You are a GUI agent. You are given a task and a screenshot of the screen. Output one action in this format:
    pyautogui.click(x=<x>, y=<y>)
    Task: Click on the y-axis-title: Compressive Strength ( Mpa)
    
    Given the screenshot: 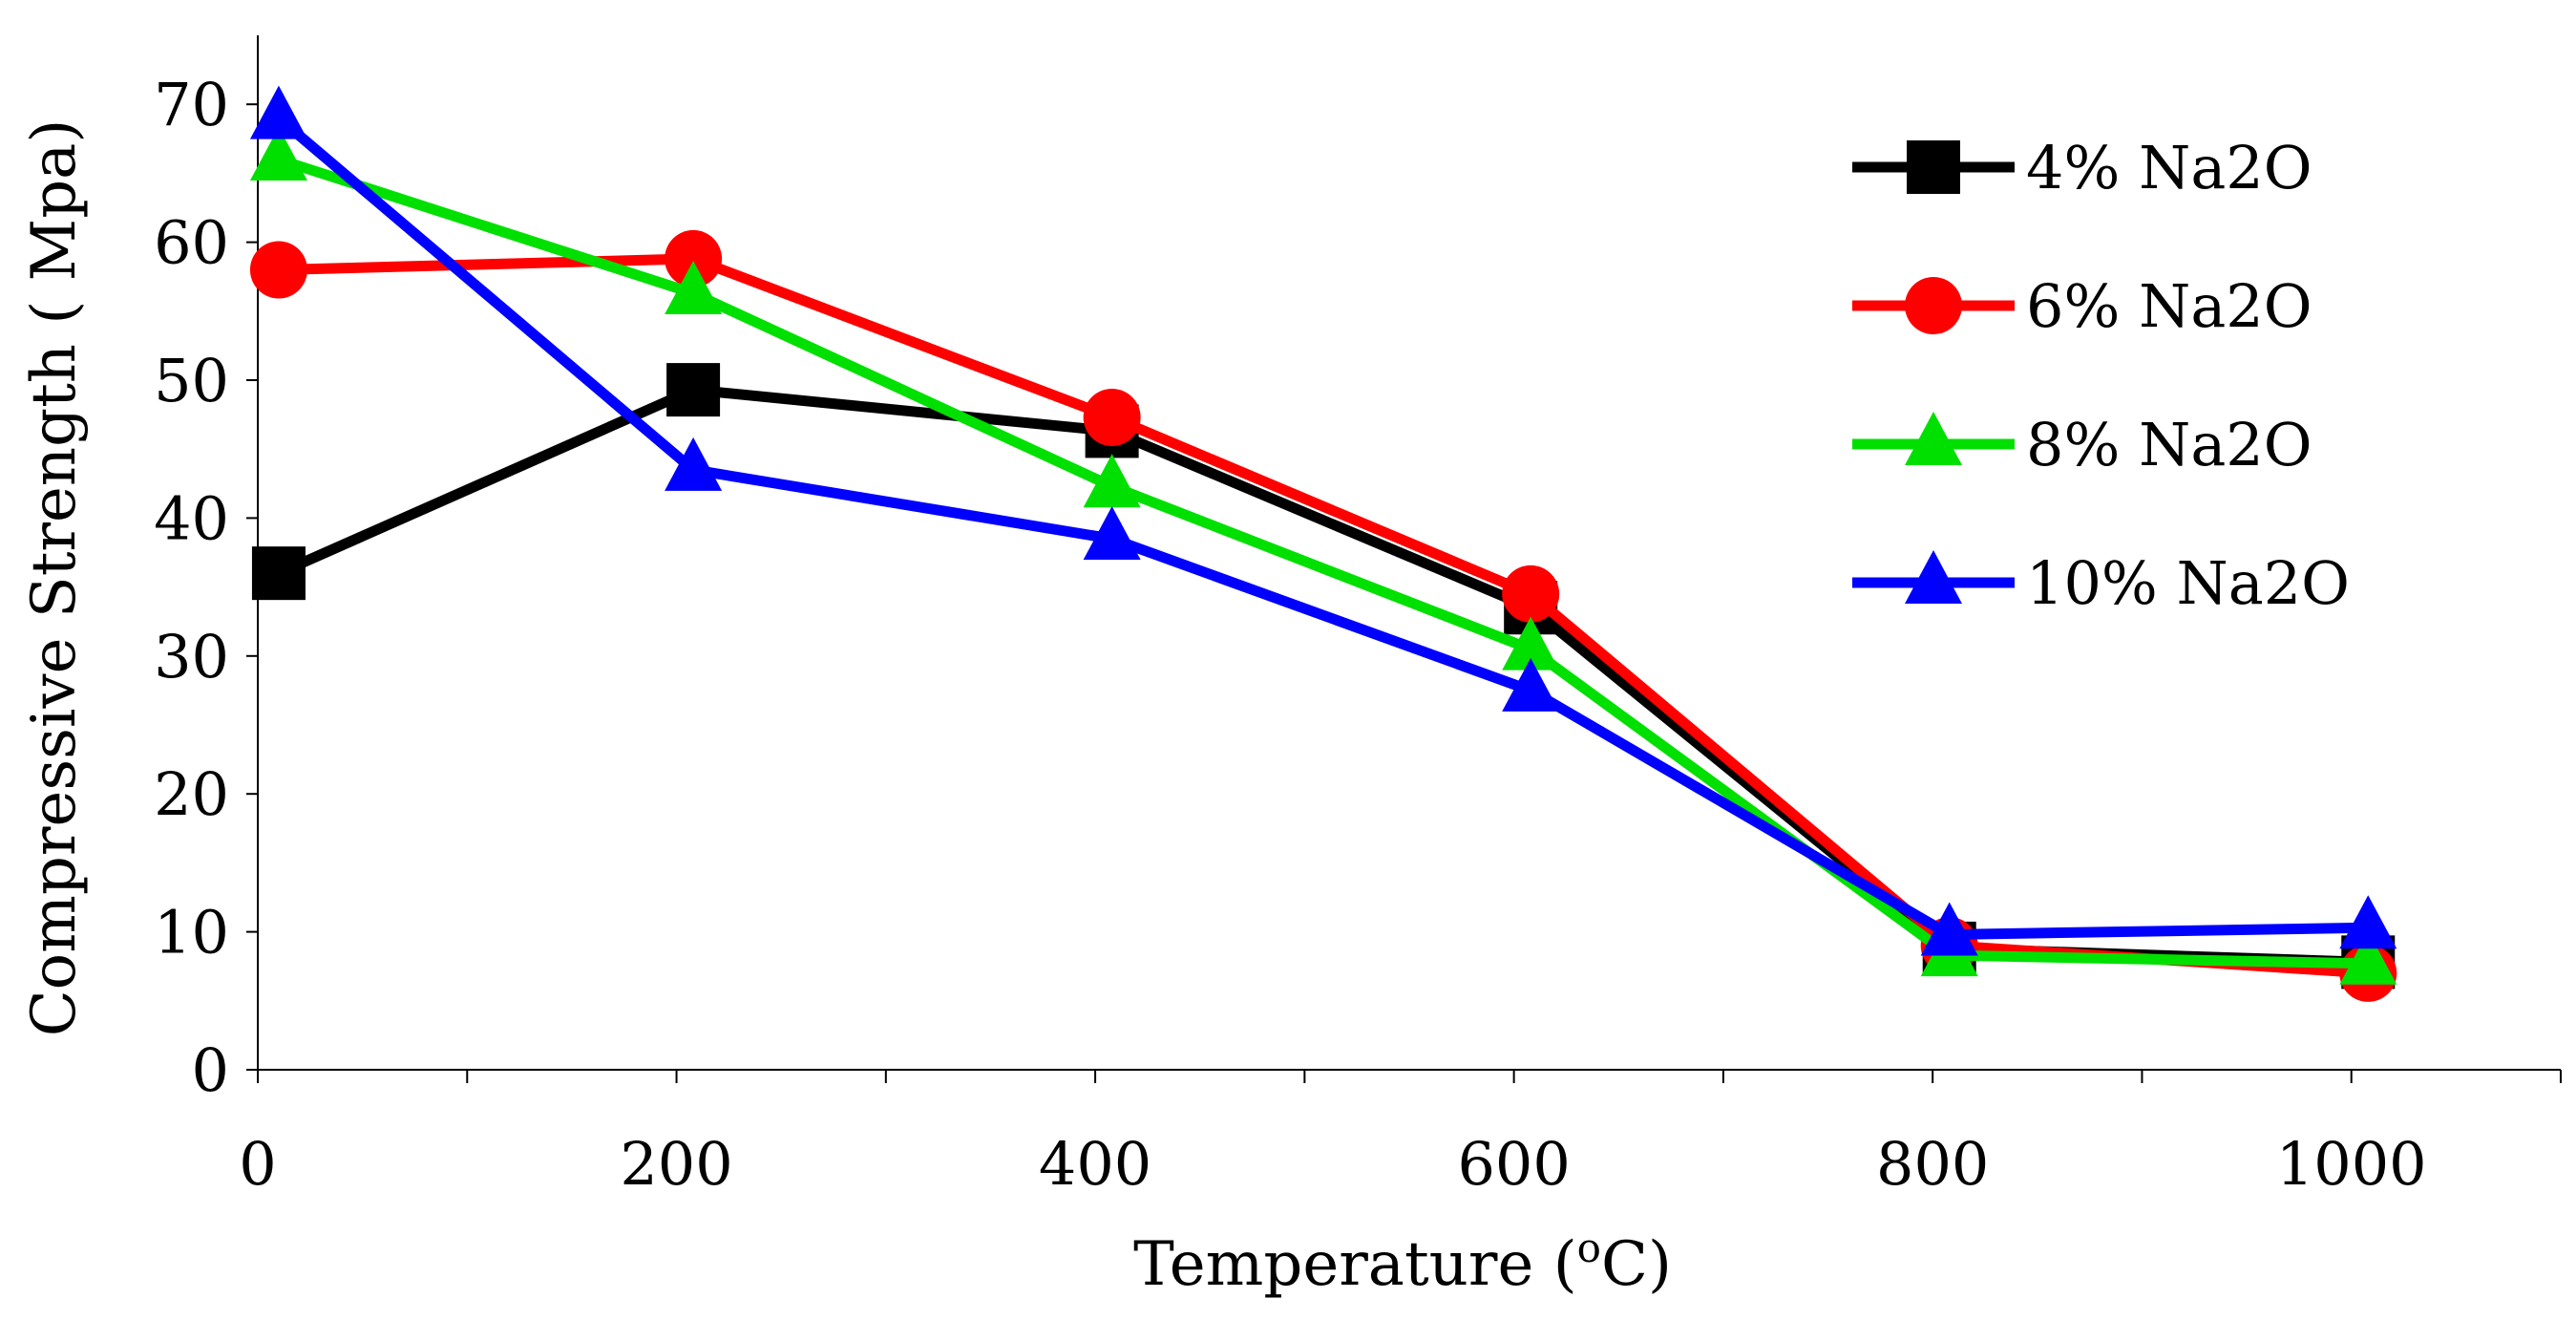 What is the action you would take?
    pyautogui.click(x=54, y=578)
    